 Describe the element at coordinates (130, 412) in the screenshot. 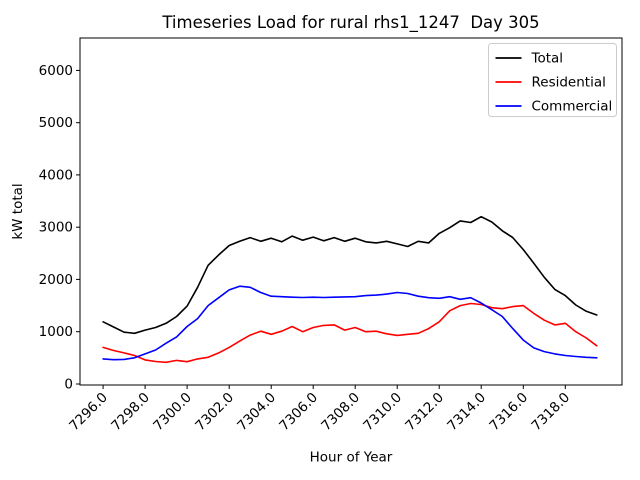

I see `x-tick-label: 7298.0` at that location.